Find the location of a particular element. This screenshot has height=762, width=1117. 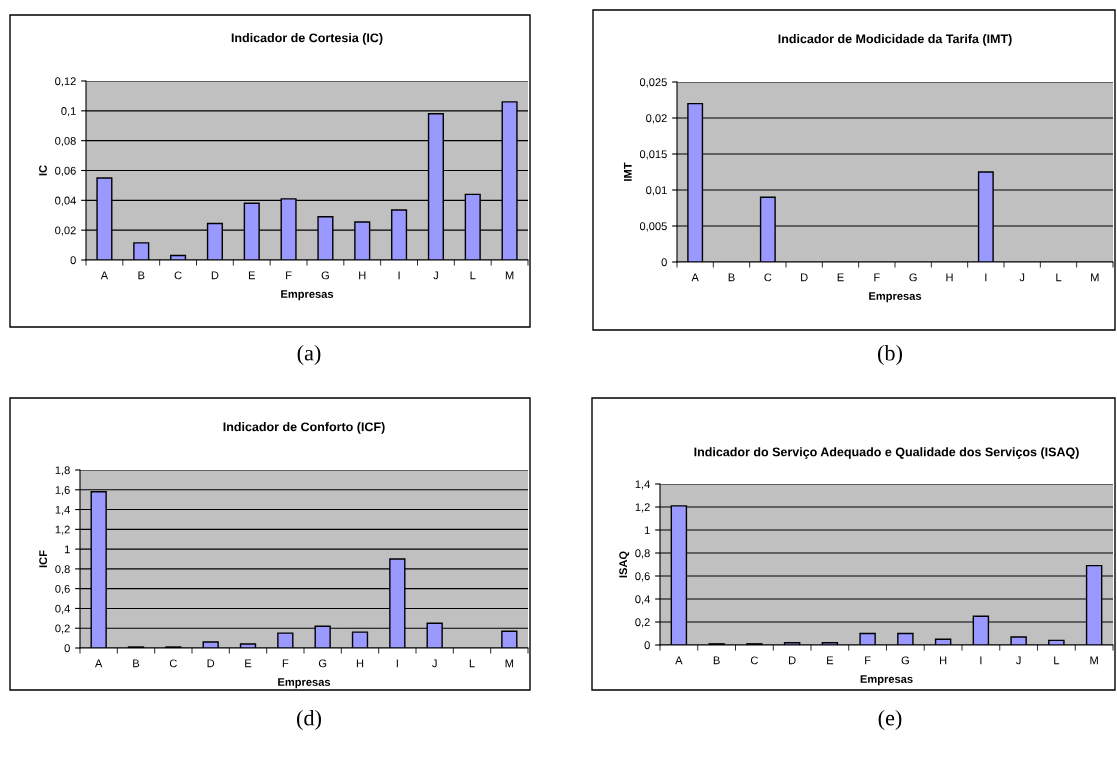

y-tick-label: 0,005 is located at coordinates (653, 227).